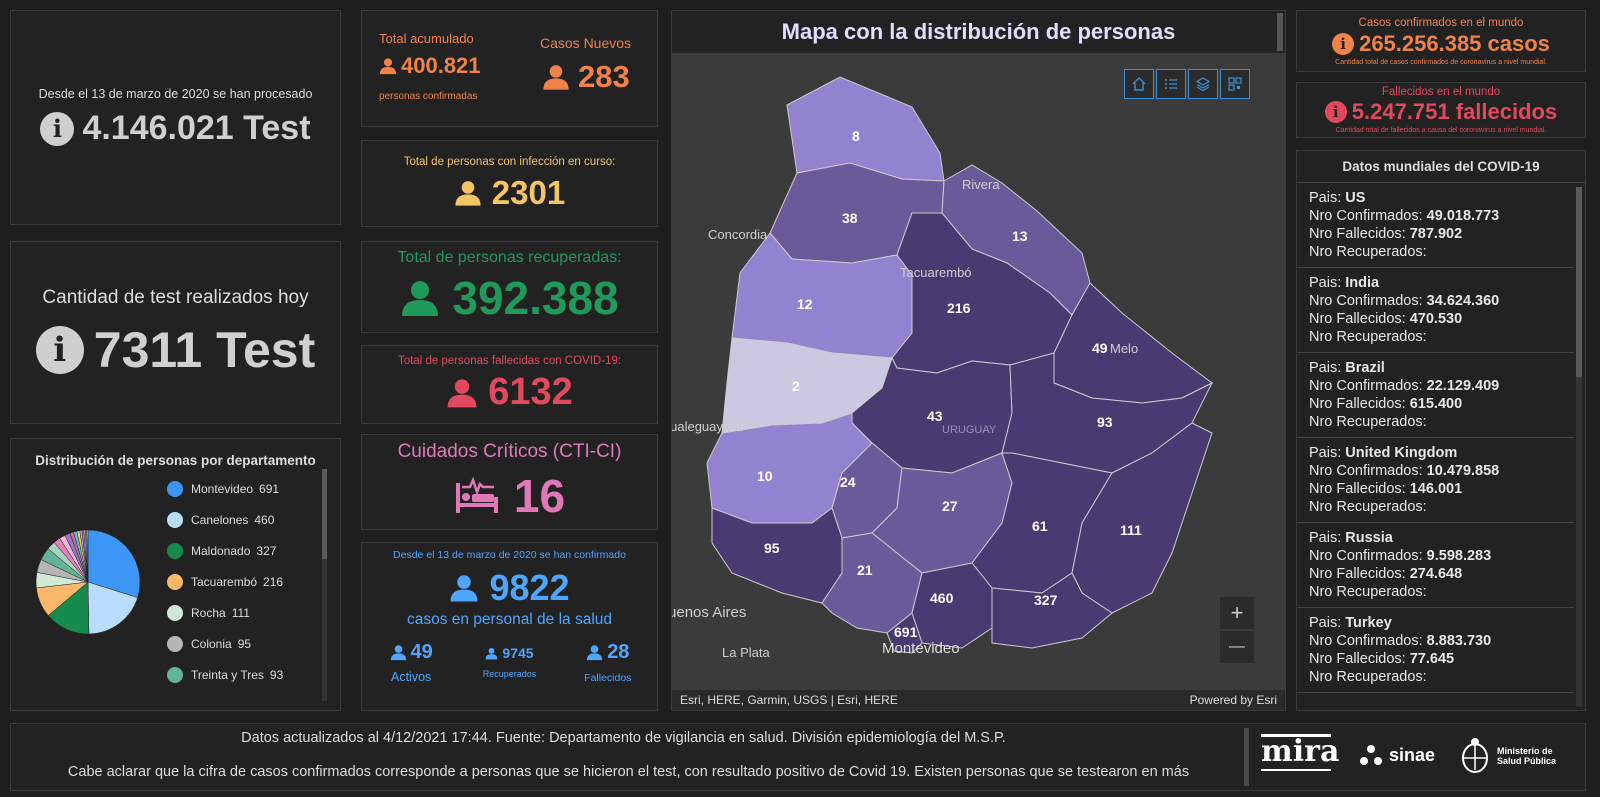 This screenshot has width=1600, height=797. Describe the element at coordinates (865, 570) in the screenshot. I see `dept-label-san-jose: 21` at that location.